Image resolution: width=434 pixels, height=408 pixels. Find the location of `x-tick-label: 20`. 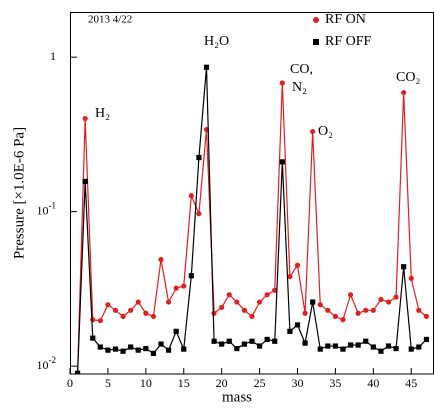

x-tick-label: 20 is located at coordinates (222, 383).